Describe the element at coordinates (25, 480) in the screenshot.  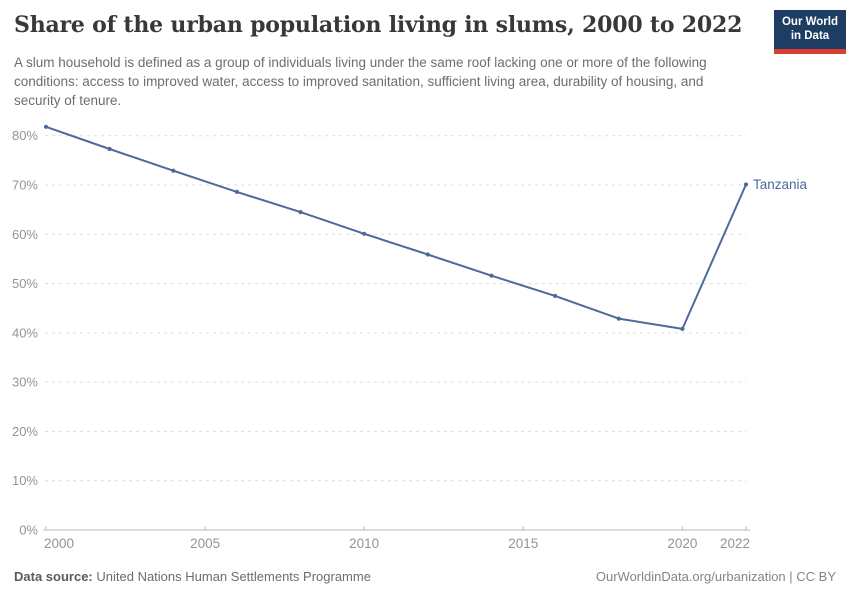
I see `y-tick-label-10: 10%` at that location.